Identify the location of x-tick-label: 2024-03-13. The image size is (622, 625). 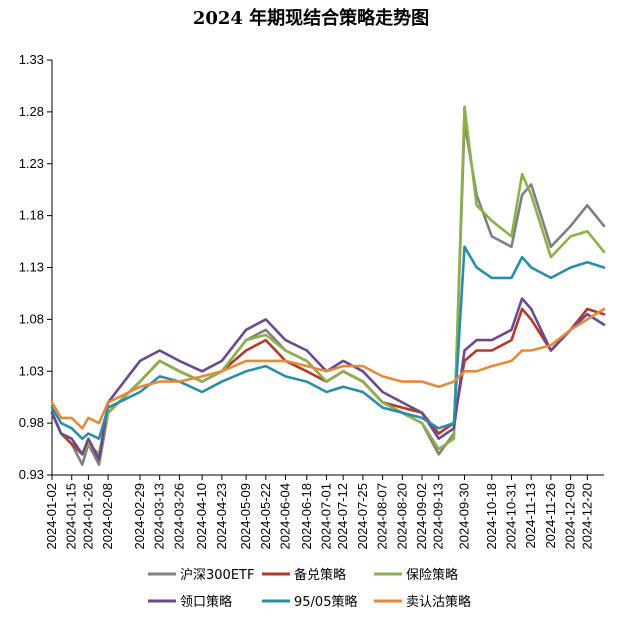
(159, 516).